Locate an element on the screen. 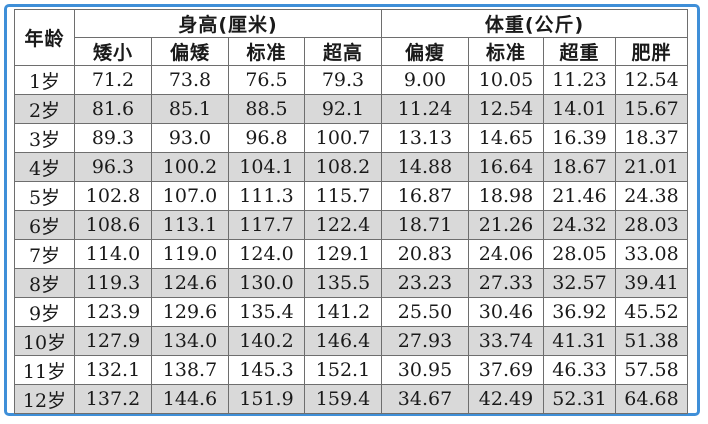 This screenshot has height=424, width=708. weight-value-cell: 28.05 is located at coordinates (580, 254).